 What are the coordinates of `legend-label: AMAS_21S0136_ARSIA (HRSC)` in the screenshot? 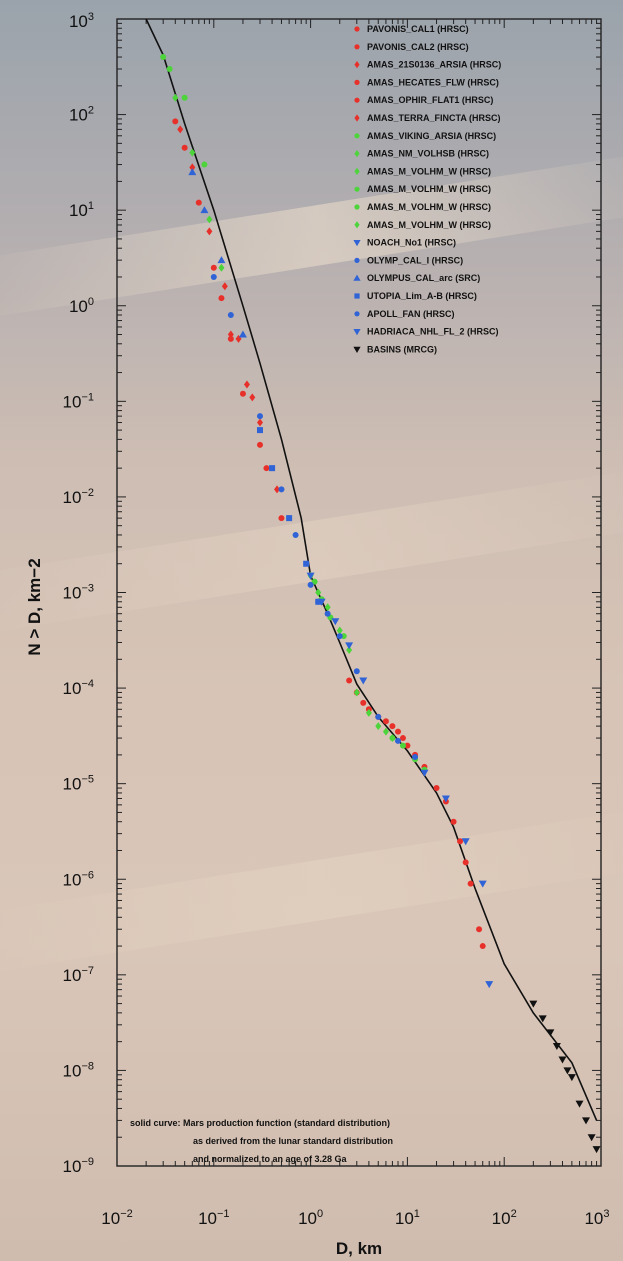 It's located at (434, 65).